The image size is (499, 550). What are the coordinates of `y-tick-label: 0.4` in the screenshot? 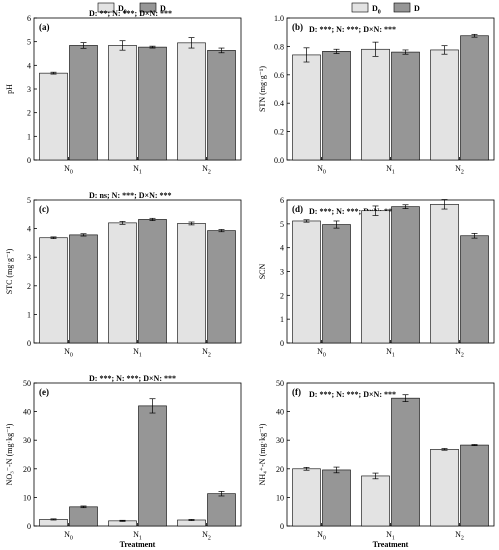 It's located at (279, 103).